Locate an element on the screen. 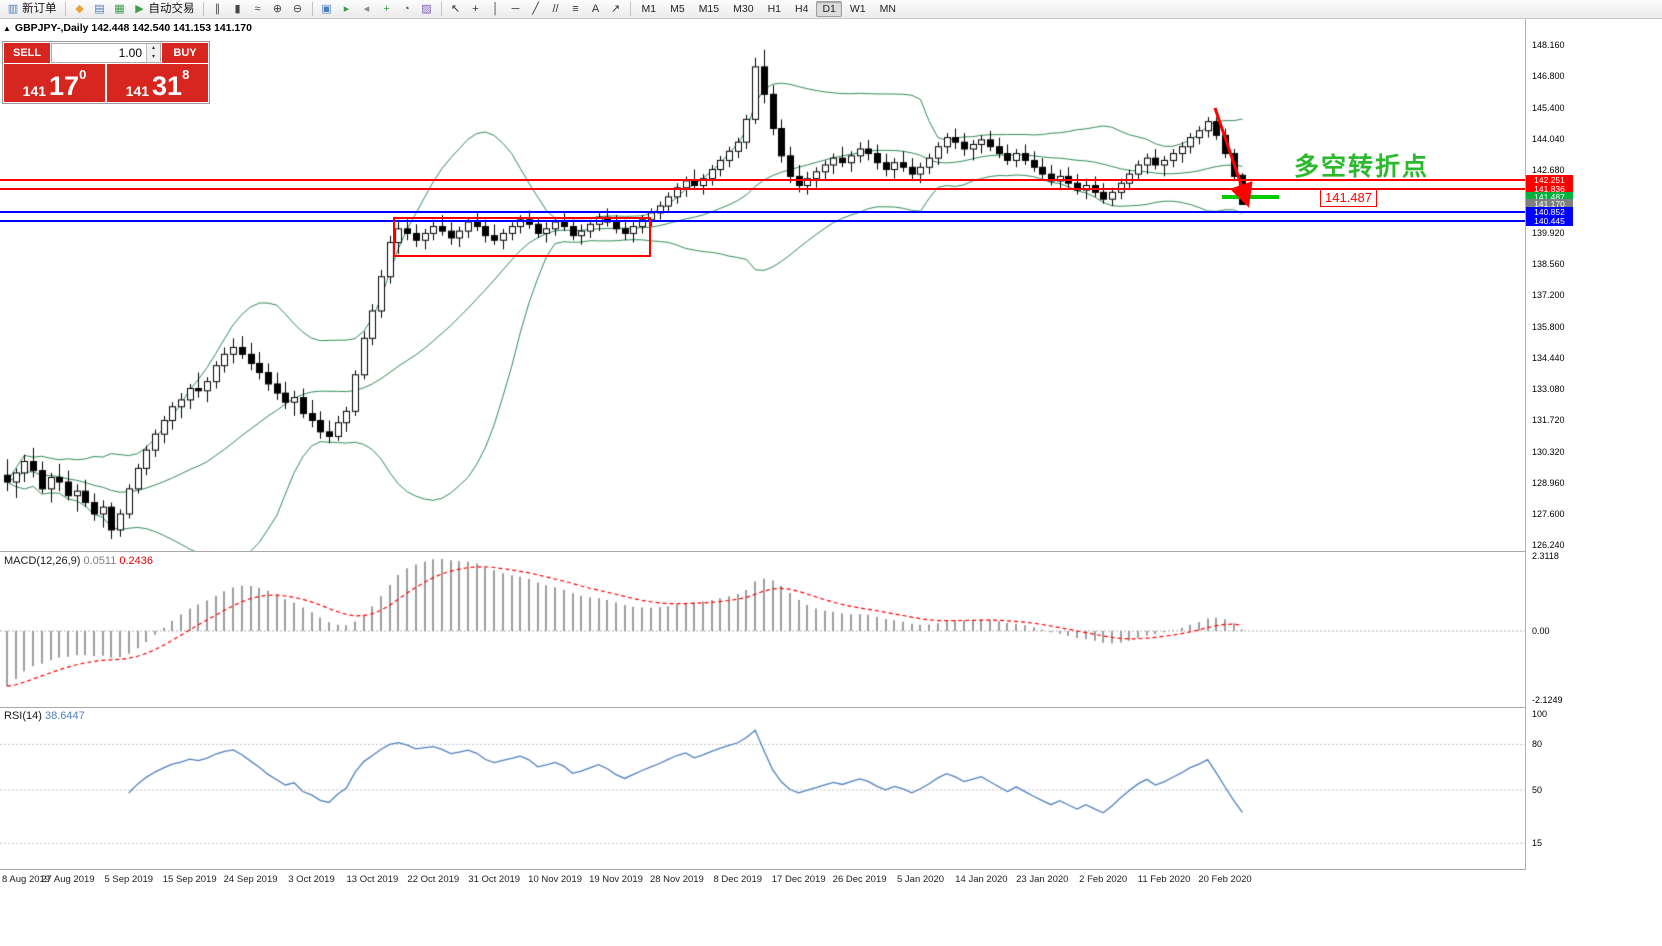  panel-divider-rsi is located at coordinates (831, 707).